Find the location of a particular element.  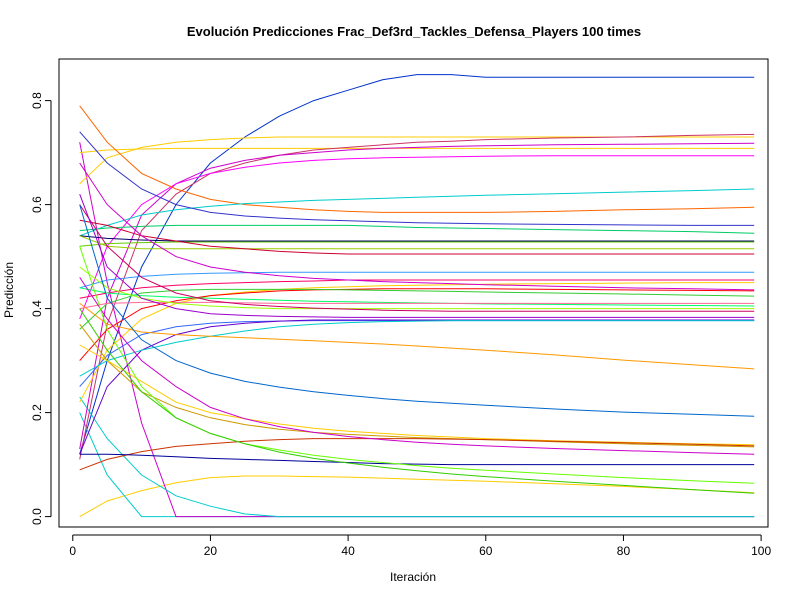

y-tick-label: 0.0 is located at coordinates (37, 516).